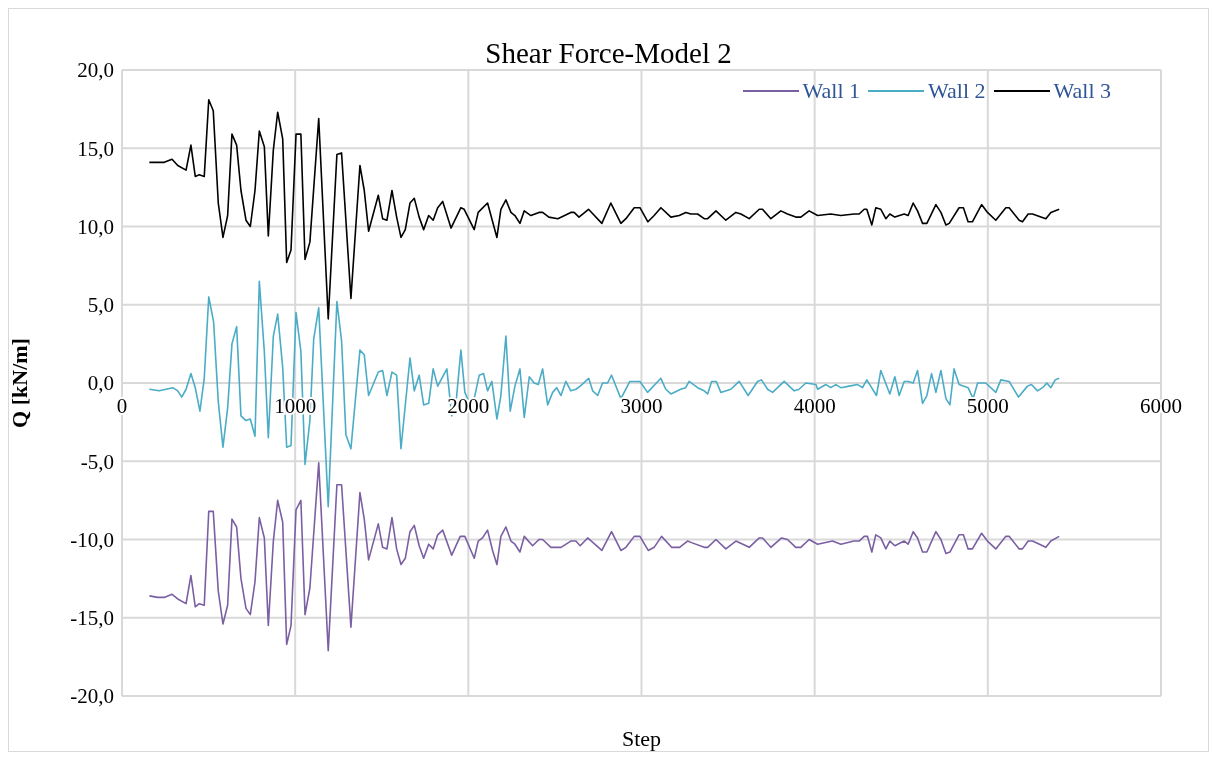 The image size is (1215, 758). Describe the element at coordinates (95, 70) in the screenshot. I see `y-tick-label: 20,0` at that location.